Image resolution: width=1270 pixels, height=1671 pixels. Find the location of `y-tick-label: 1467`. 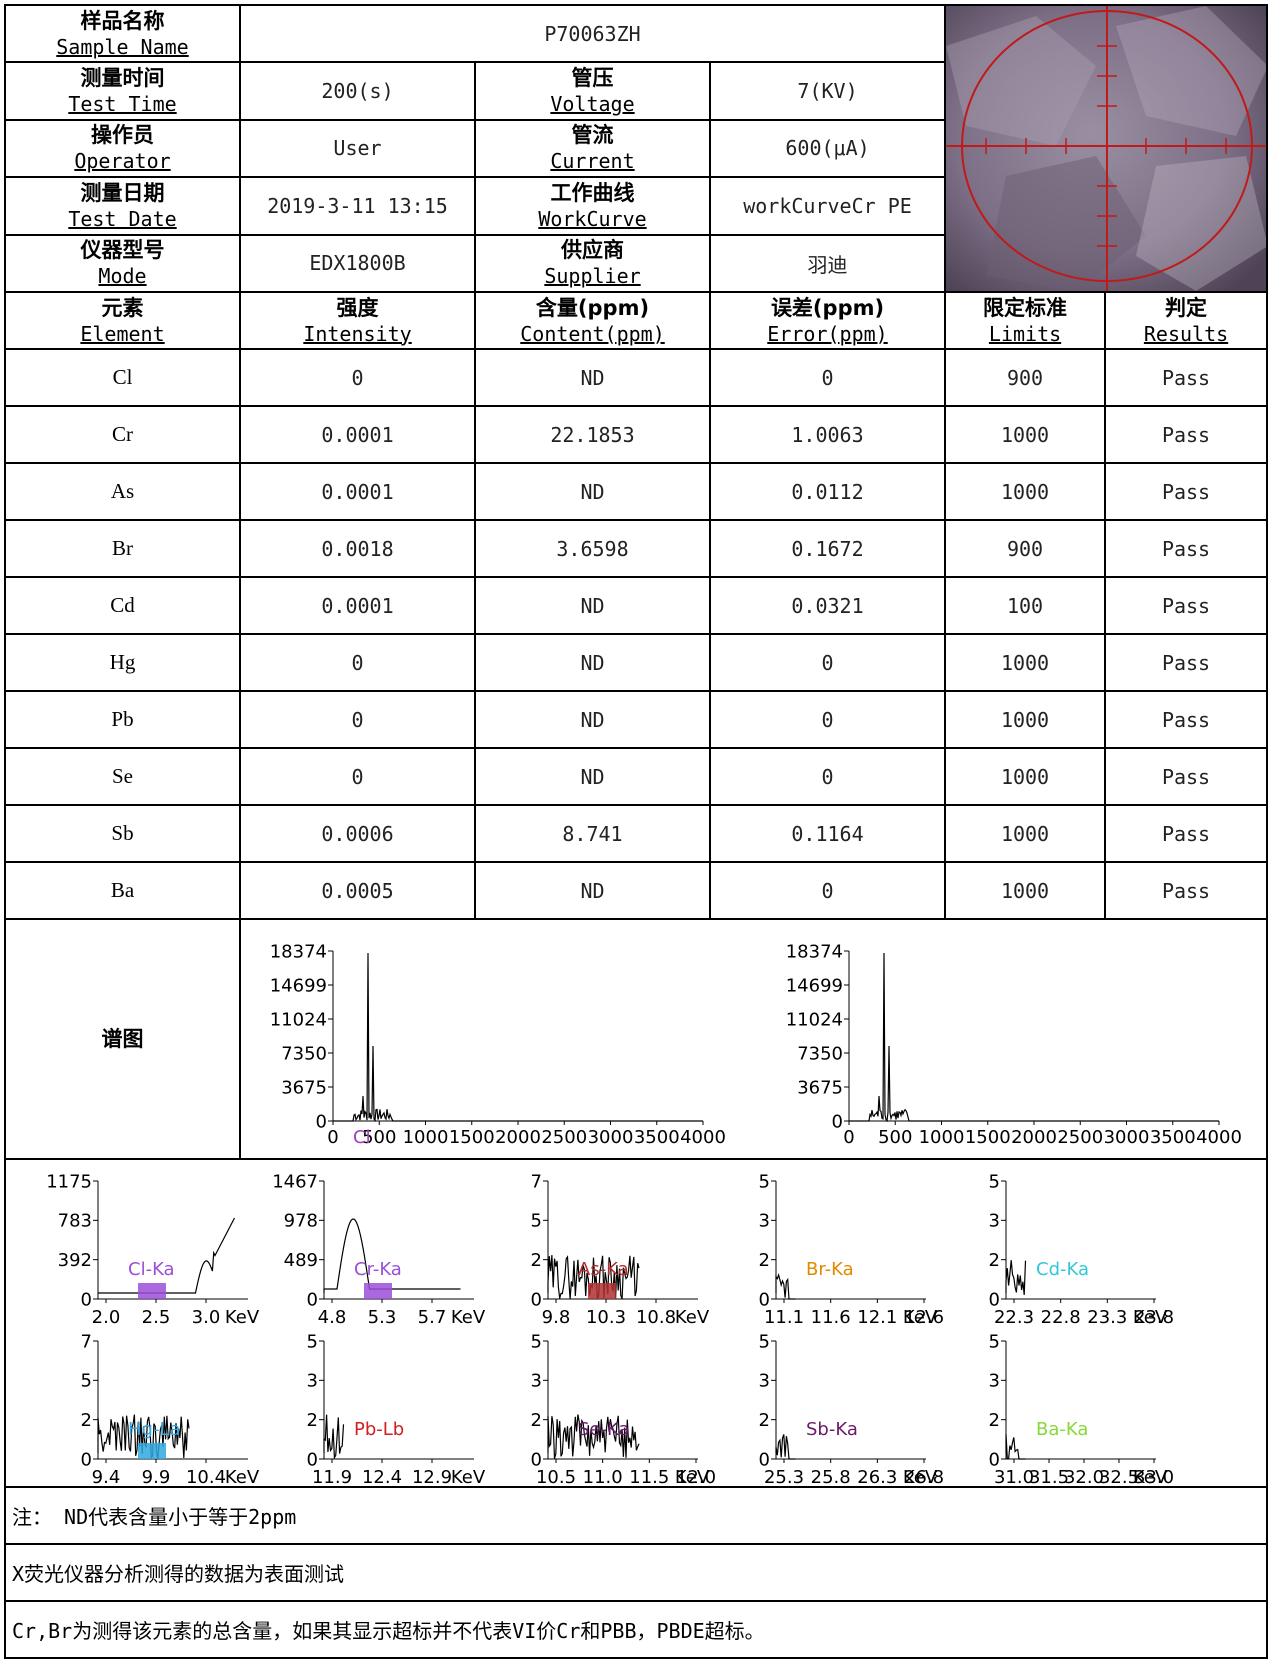

y-tick-label: 1467 is located at coordinates (295, 1181).